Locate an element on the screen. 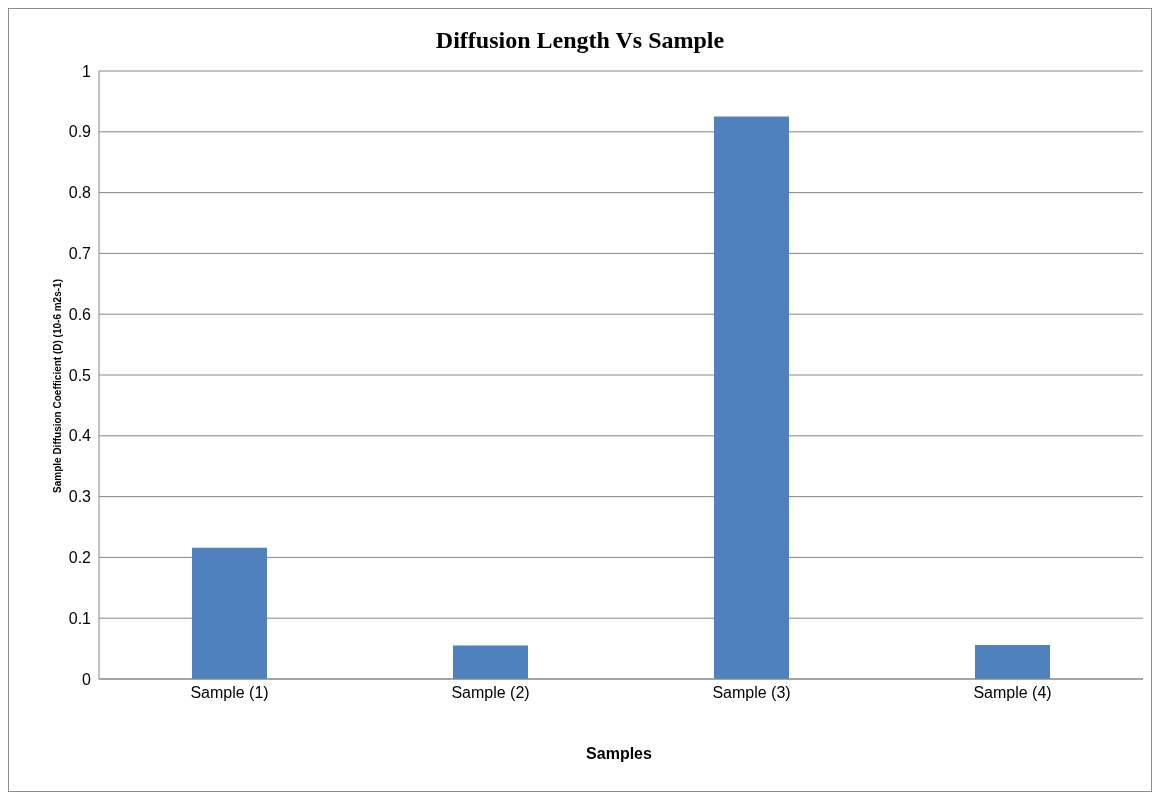 This screenshot has width=1160, height=800. y-tick-label: 0.5 is located at coordinates (80, 375).